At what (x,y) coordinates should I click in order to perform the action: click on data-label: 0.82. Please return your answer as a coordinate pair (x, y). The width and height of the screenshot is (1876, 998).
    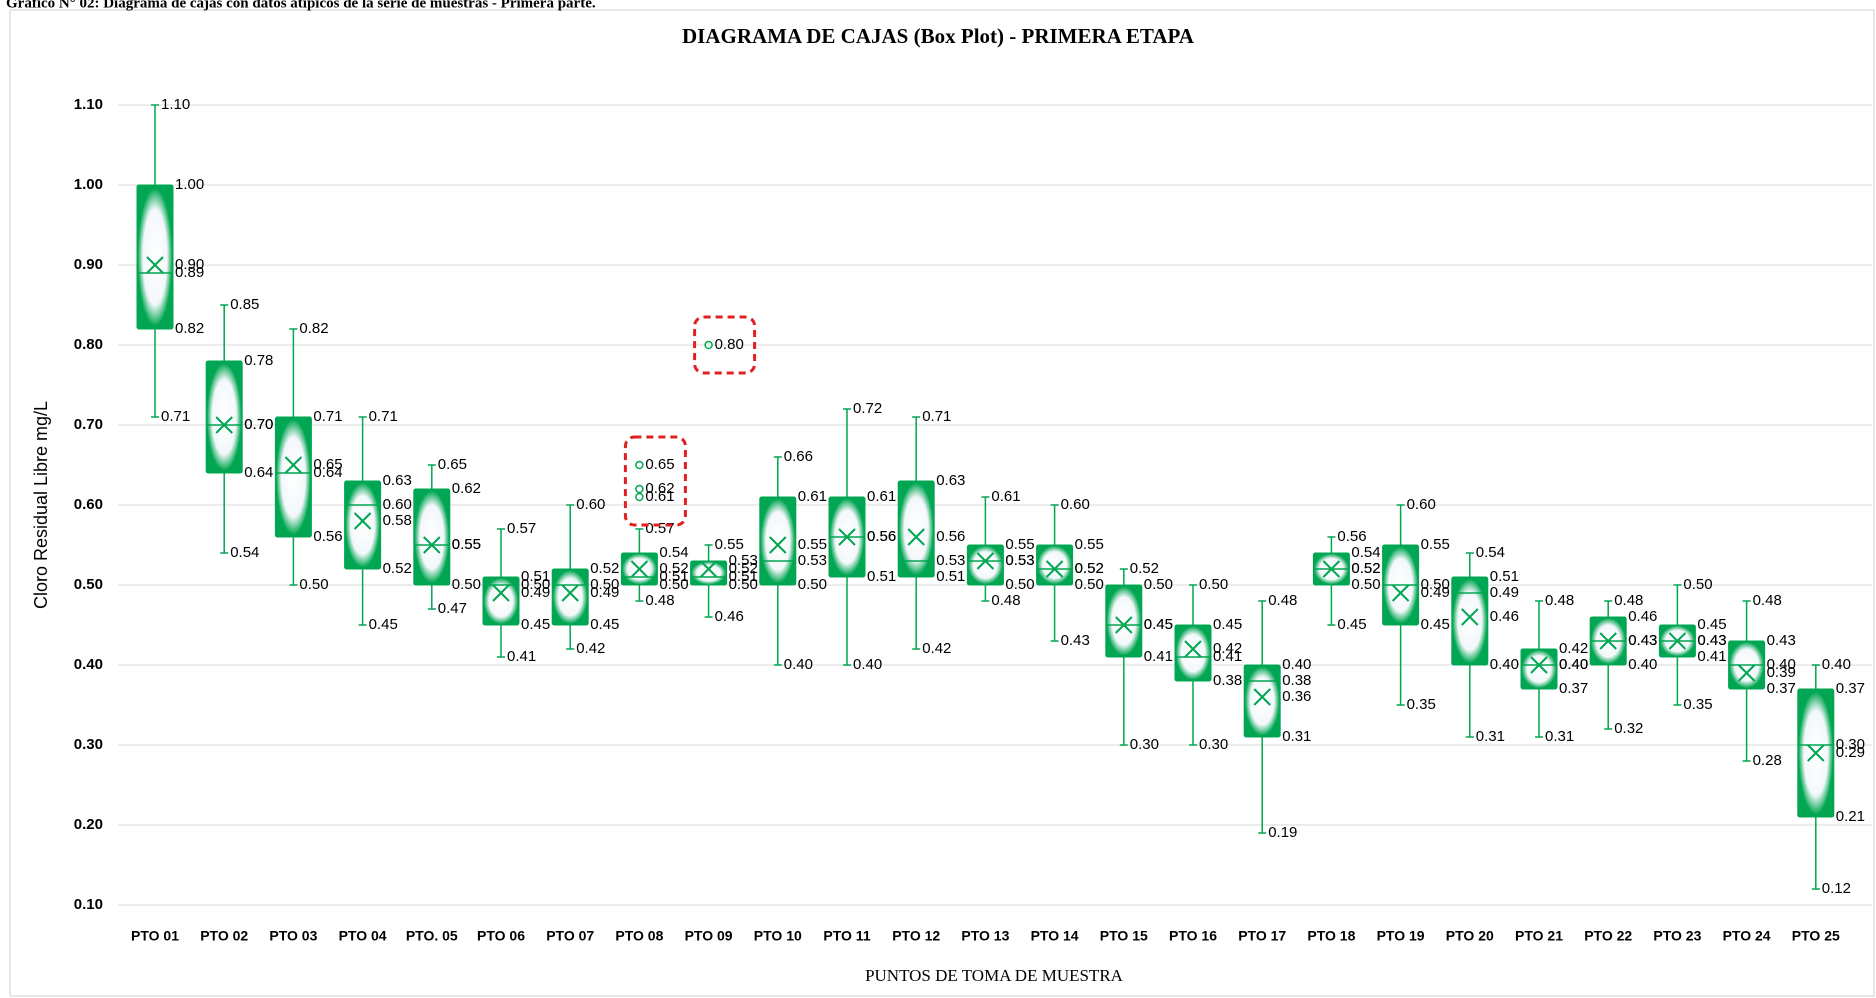
    Looking at the image, I should click on (189, 328).